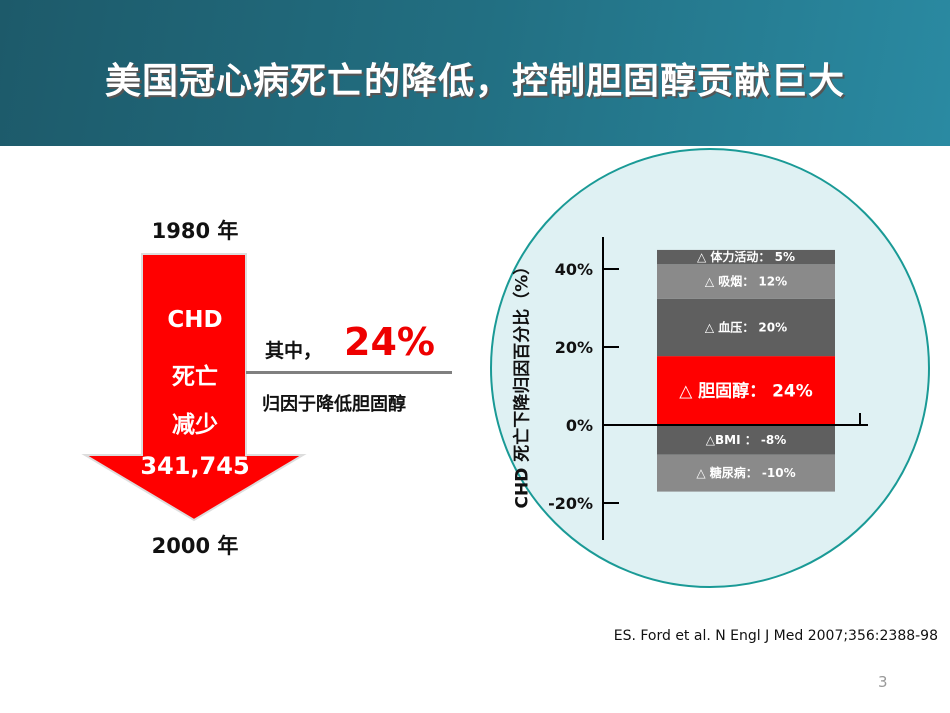  I want to click on year-end: 2000 年, so click(195, 546).